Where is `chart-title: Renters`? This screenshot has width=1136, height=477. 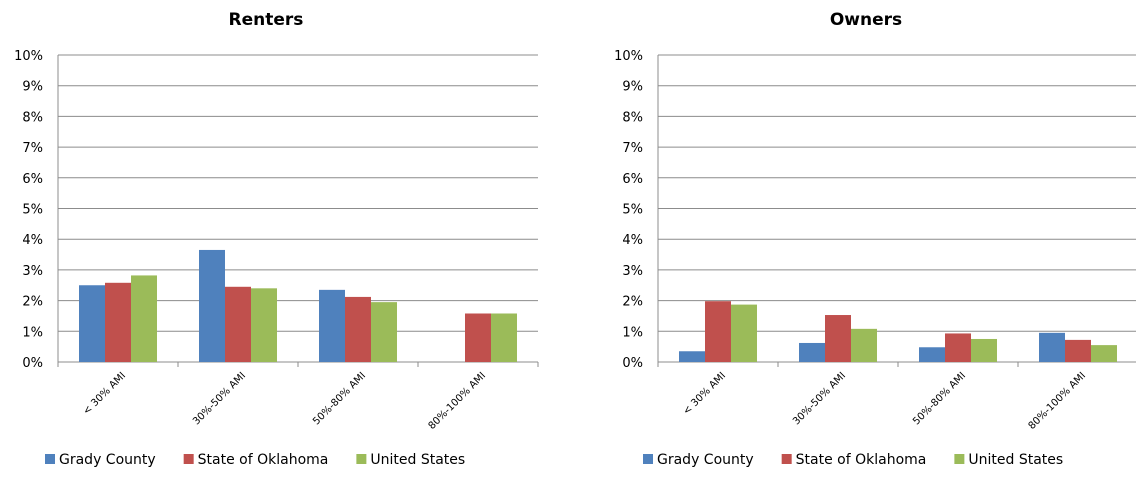 chart-title: Renters is located at coordinates (266, 20).